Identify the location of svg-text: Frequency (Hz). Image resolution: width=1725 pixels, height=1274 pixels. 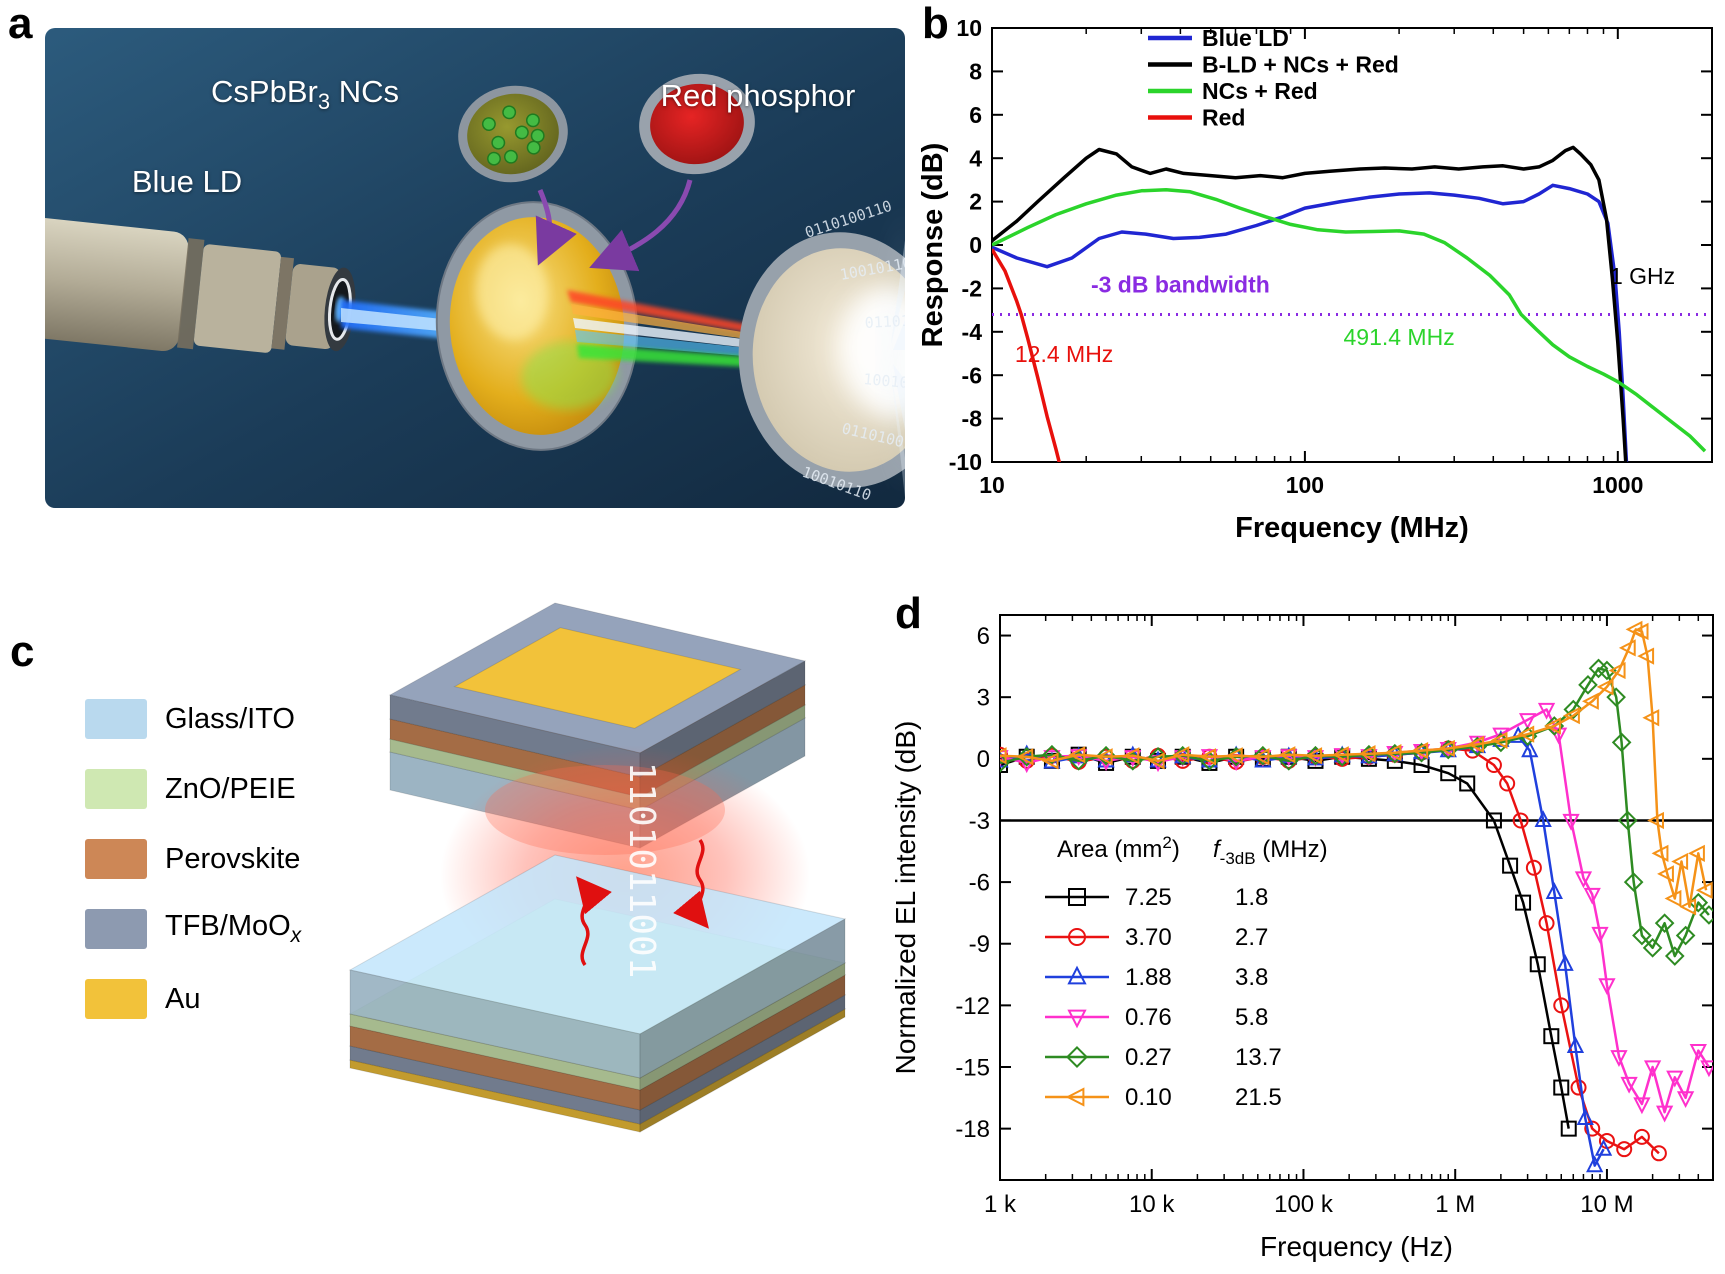
(1356, 1246).